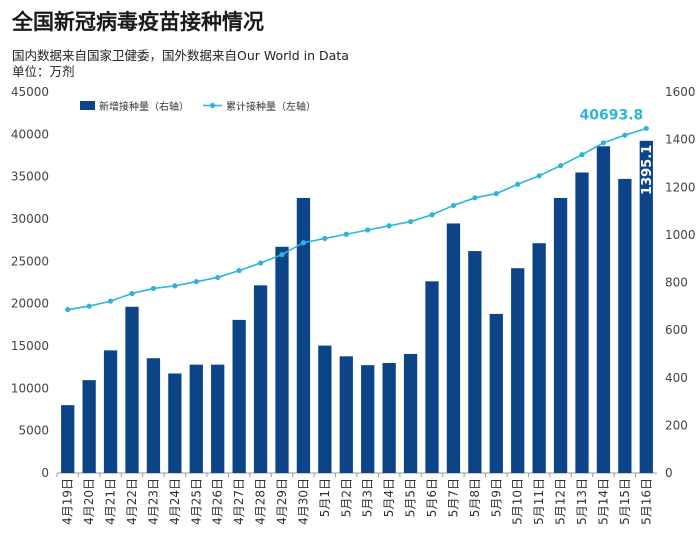 The image size is (700, 542). I want to click on y-left-tick-label: 10000, so click(30, 388).